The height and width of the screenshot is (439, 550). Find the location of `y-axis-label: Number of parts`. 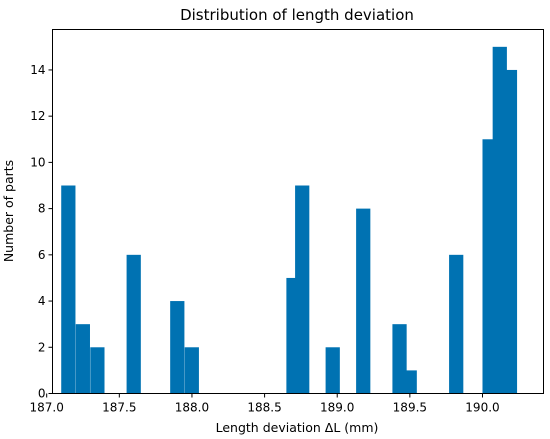

y-axis-label: Number of parts is located at coordinates (8, 211).